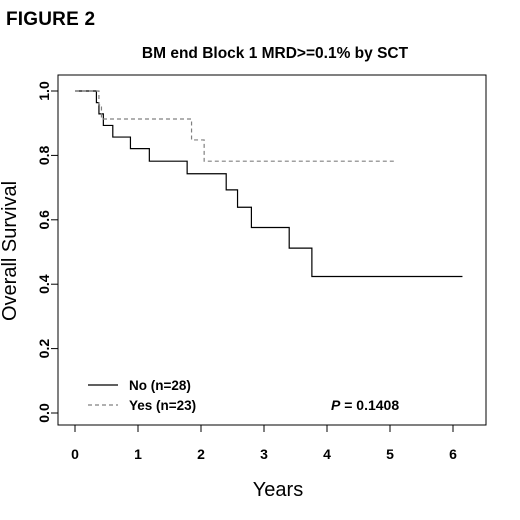 This screenshot has height=520, width=520. Describe the element at coordinates (390, 454) in the screenshot. I see `x-tick-label: 5` at that location.